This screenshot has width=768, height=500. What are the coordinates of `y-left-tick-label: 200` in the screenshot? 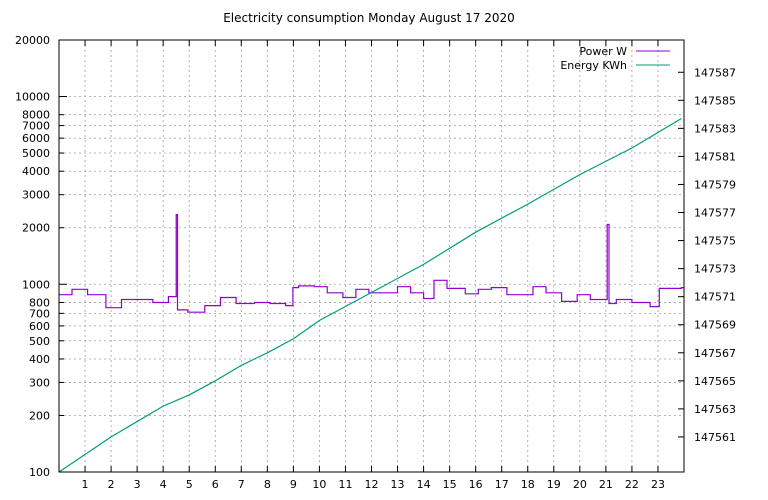 It's located at (39, 415).